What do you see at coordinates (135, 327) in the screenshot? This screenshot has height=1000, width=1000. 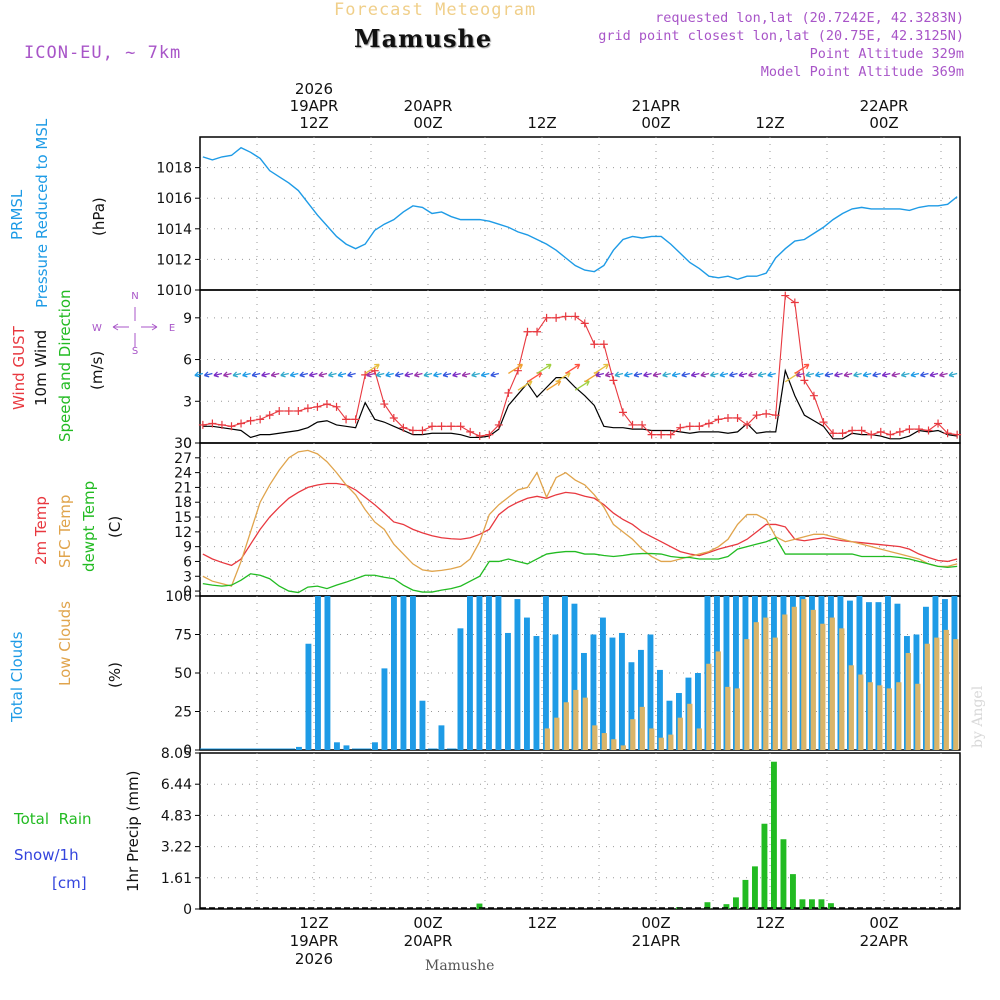 I see `compass-rose-icon` at bounding box center [135, 327].